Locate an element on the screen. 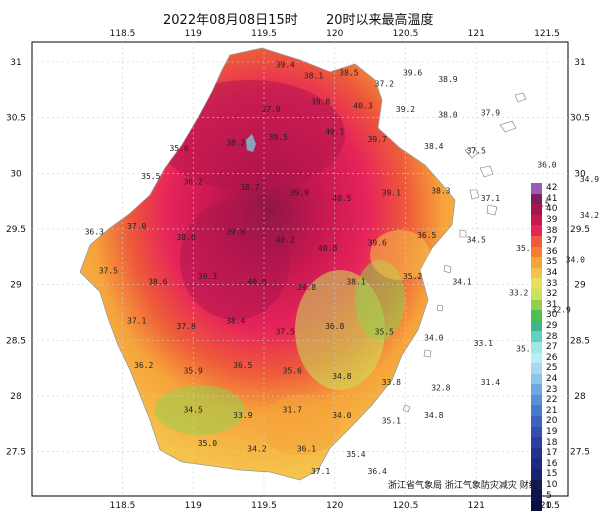  station-temperature: 34.0 is located at coordinates (433, 337).